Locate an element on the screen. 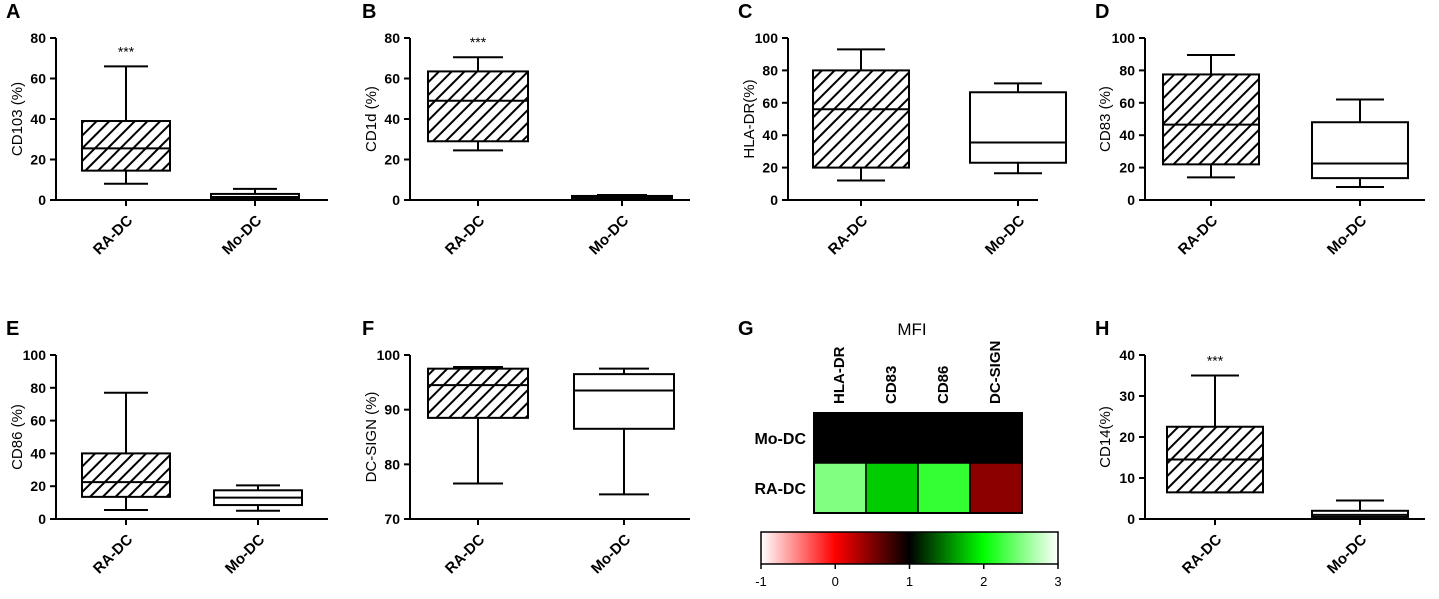 The height and width of the screenshot is (599, 1439). y-tick-label: 30 is located at coordinates (1127, 396).